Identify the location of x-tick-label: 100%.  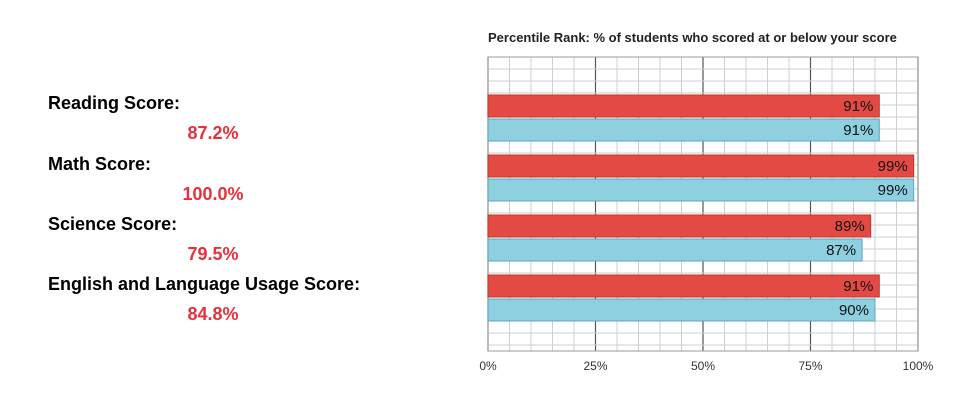
(918, 366).